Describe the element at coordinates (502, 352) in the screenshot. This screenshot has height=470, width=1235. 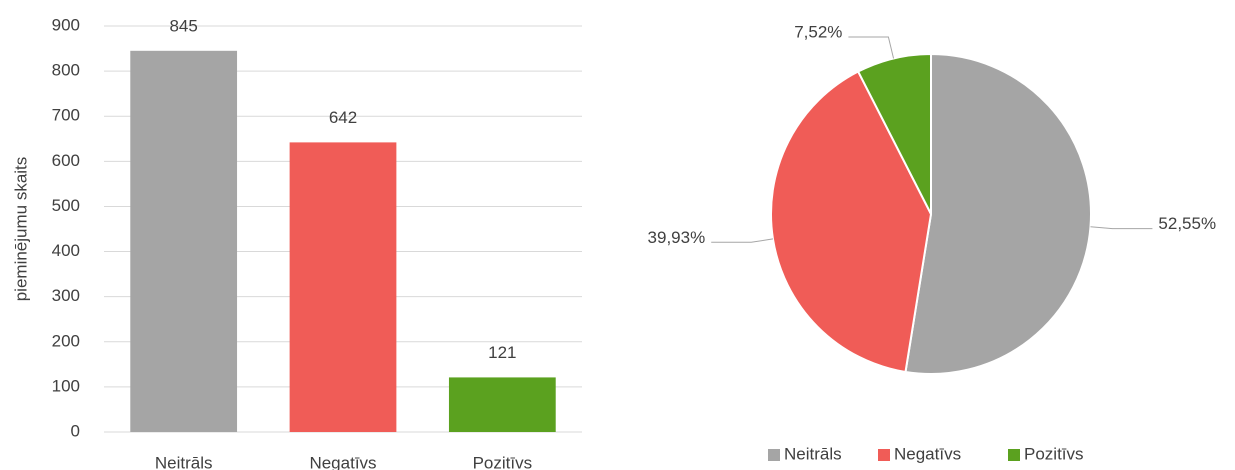
I see `data-label: 121` at that location.